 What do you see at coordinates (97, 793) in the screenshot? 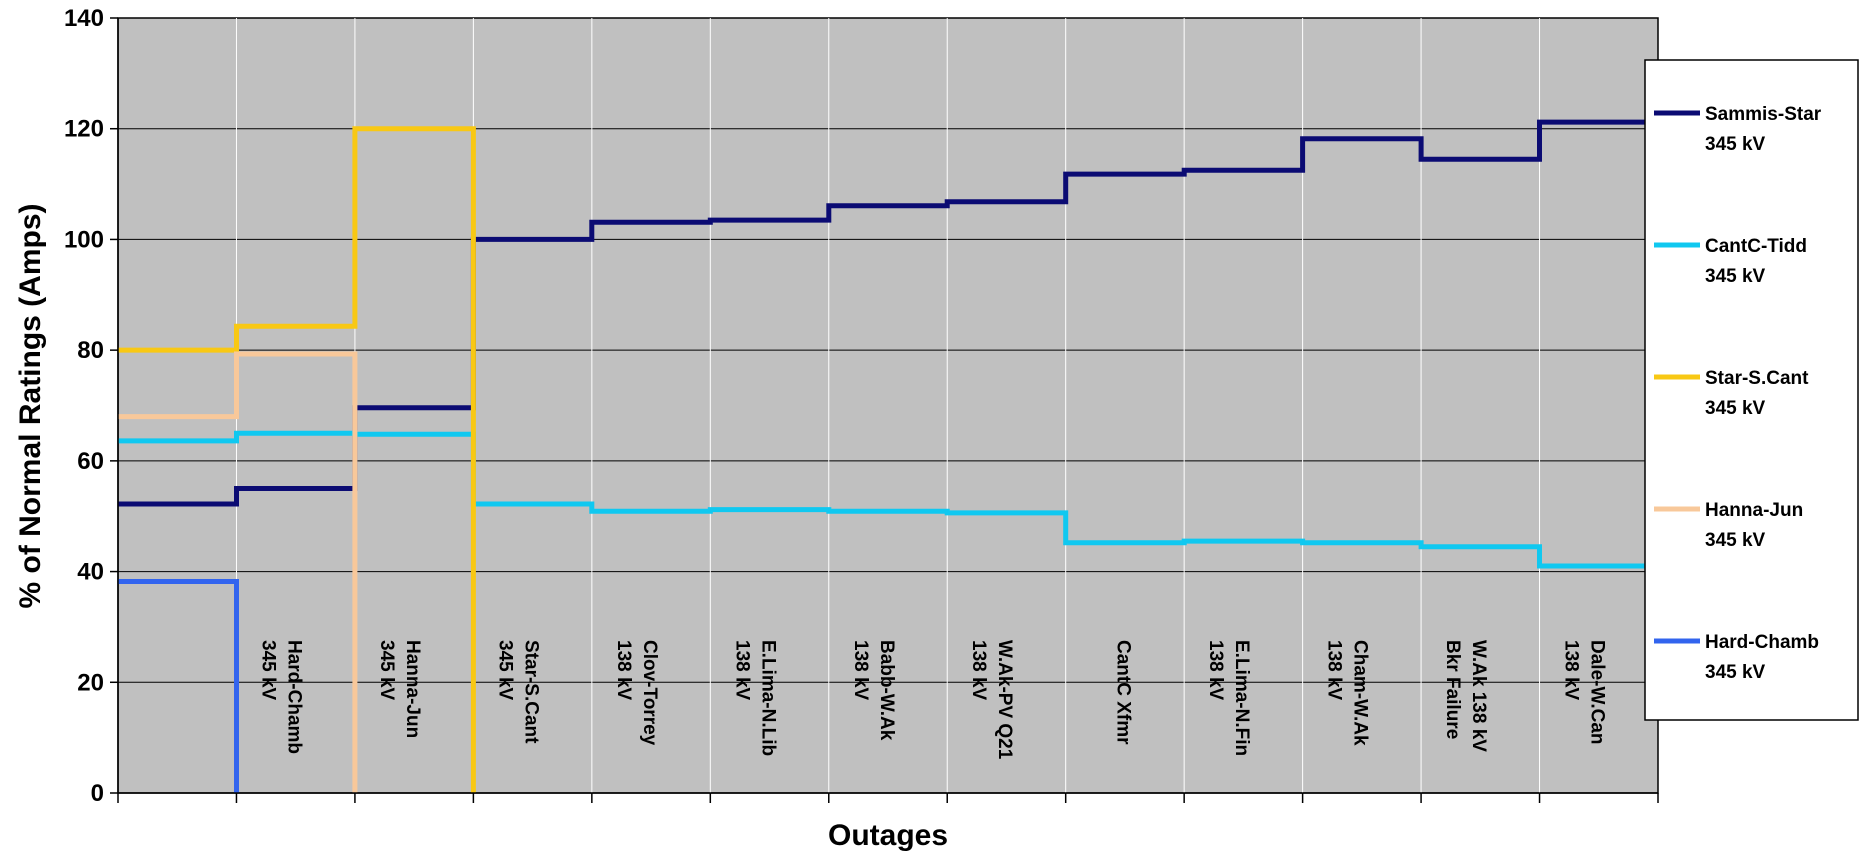
I see `y-tick-label: 0` at bounding box center [97, 793].